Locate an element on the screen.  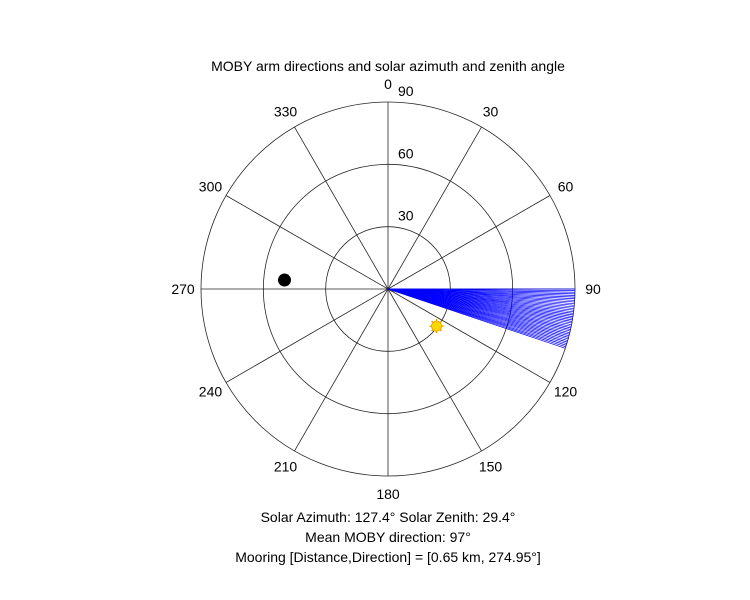
radial-tick-label: 90 is located at coordinates (406, 91).